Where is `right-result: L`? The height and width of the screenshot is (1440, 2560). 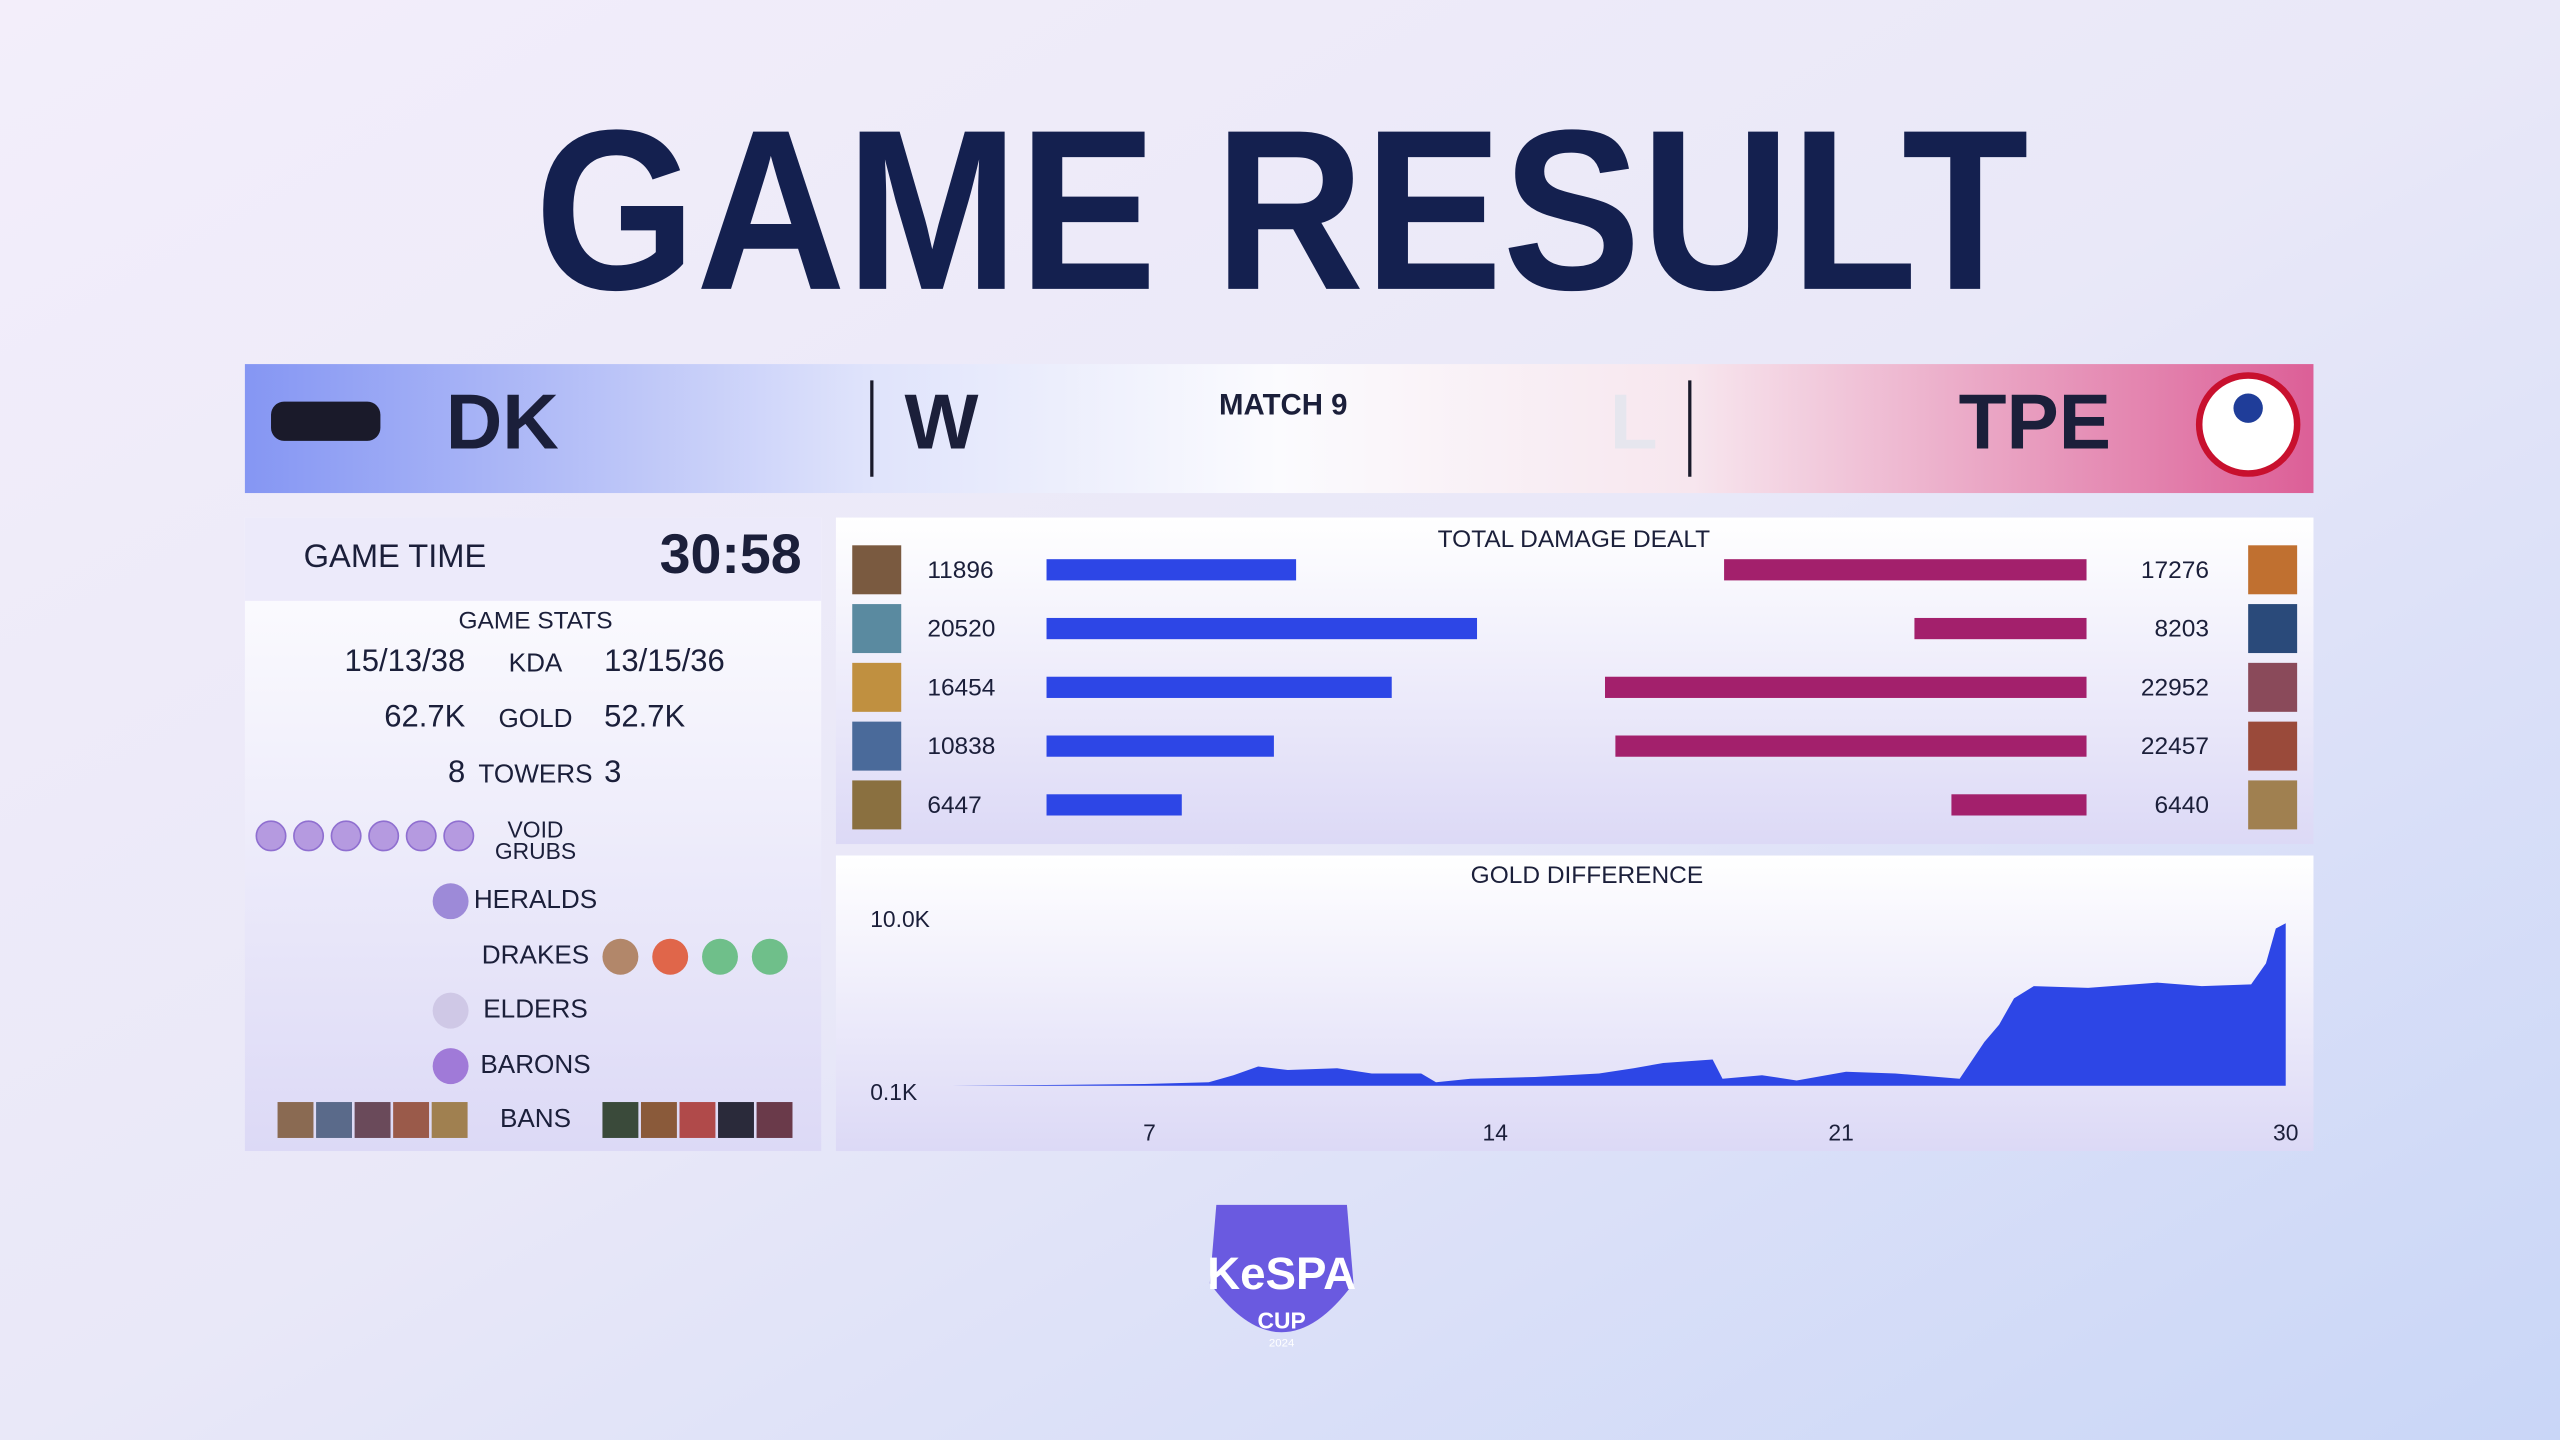
right-result: L is located at coordinates (1634, 421).